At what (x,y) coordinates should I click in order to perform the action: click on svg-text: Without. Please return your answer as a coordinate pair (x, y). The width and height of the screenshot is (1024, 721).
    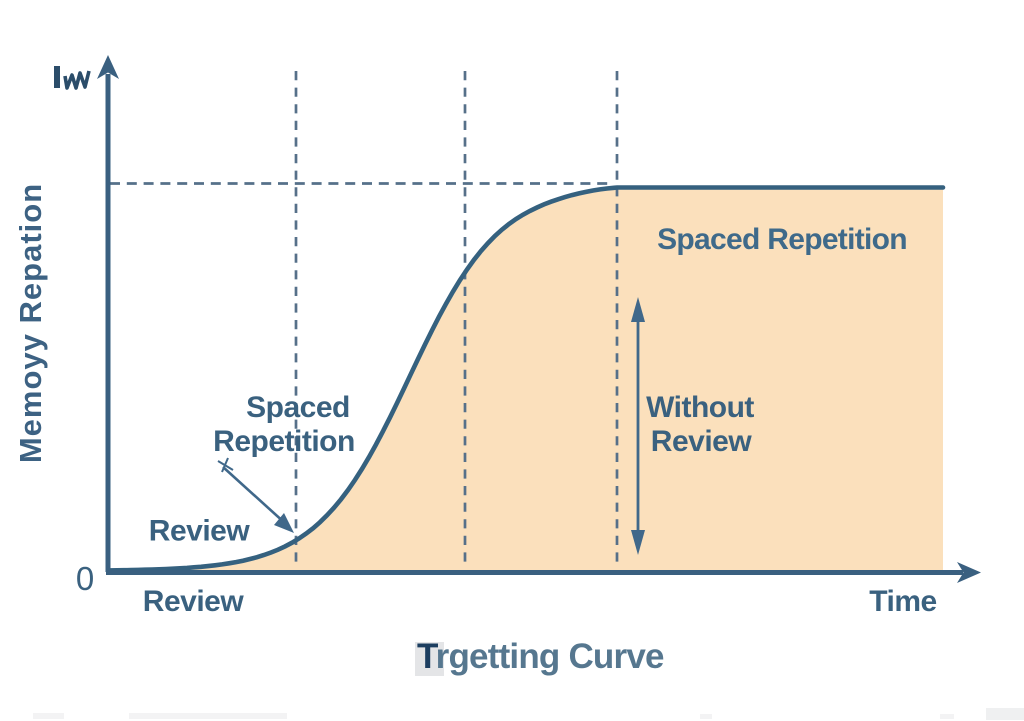
    Looking at the image, I should click on (700, 407).